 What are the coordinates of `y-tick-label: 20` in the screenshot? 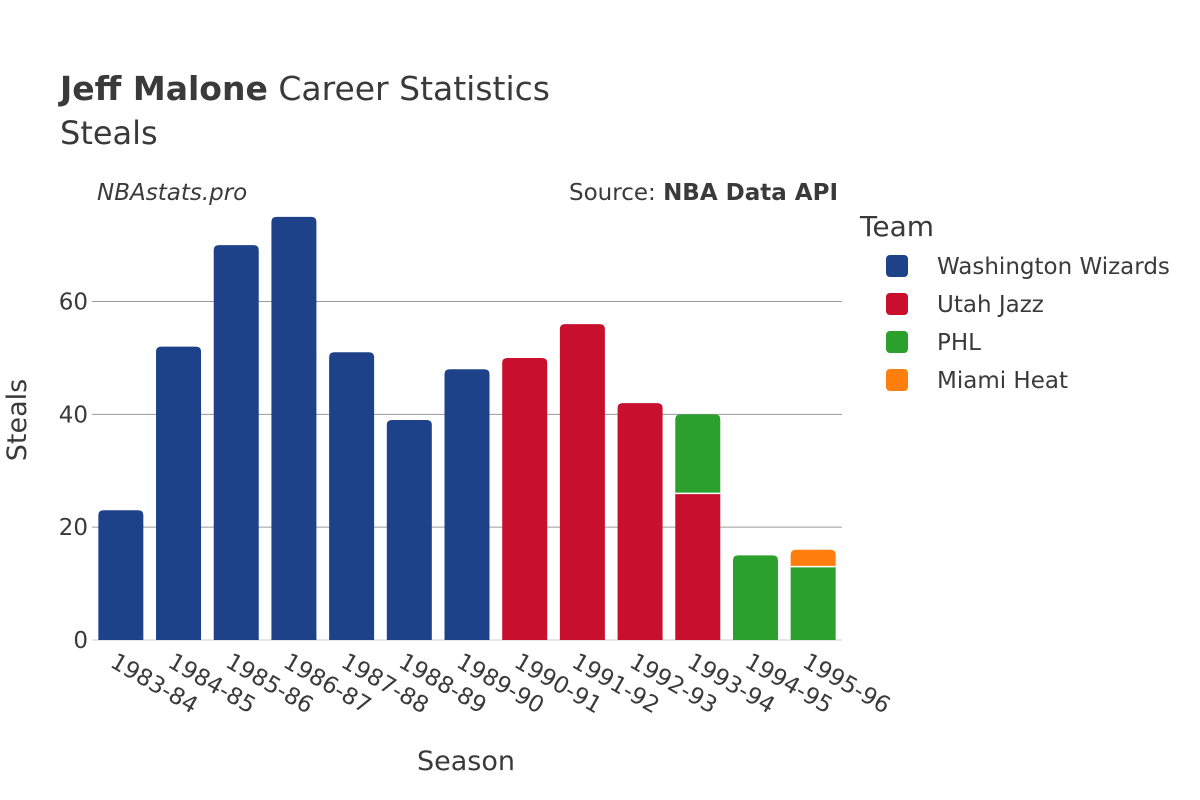 It's located at (73, 528).